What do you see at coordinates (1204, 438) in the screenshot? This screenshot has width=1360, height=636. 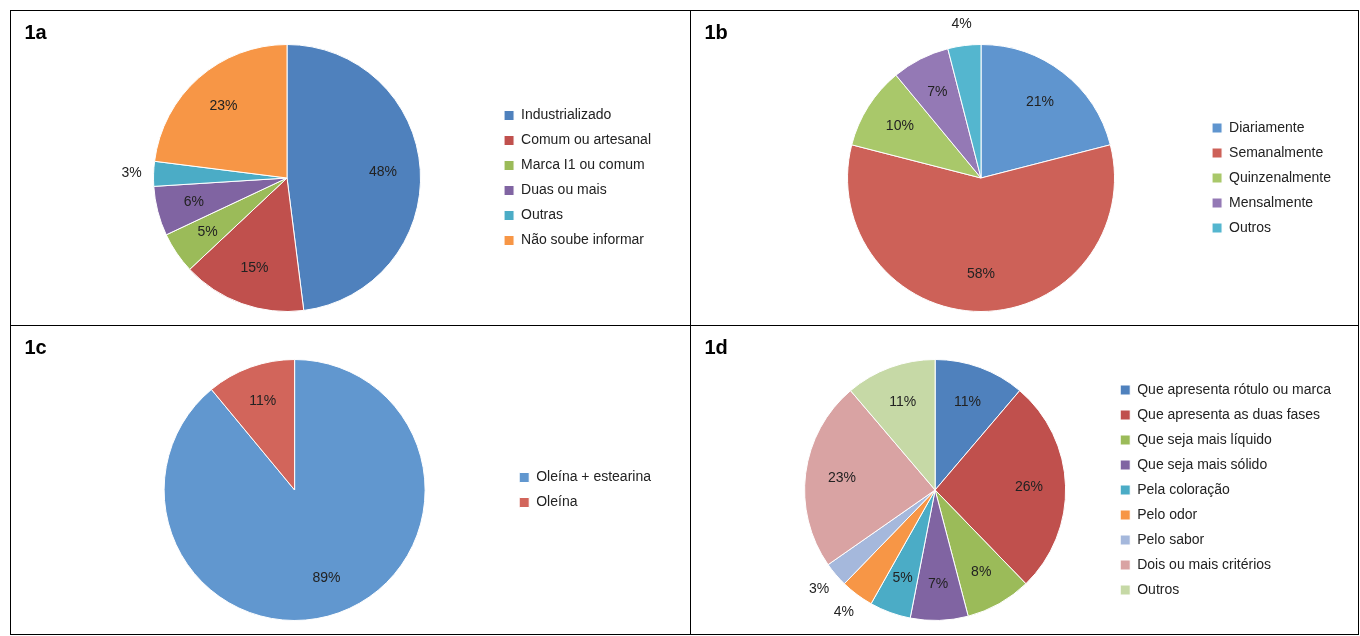 I see `legend-label: Que seja mais líquido` at bounding box center [1204, 438].